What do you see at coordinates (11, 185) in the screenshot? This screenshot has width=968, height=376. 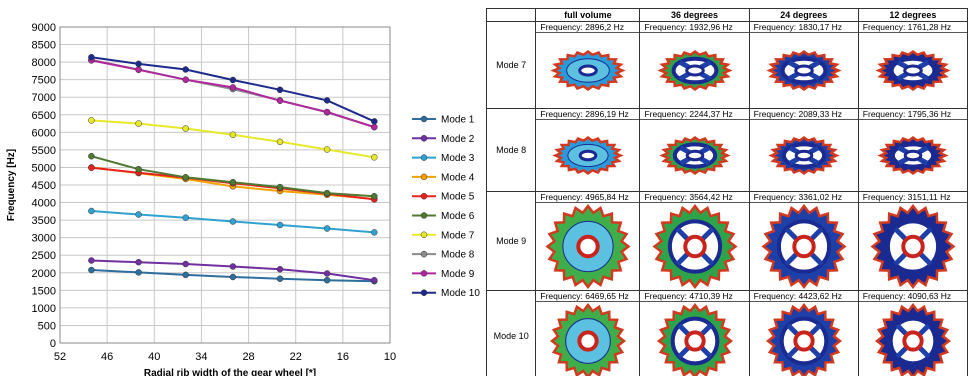 I see `y-axis-title: Frequency [Hz]` at bounding box center [11, 185].